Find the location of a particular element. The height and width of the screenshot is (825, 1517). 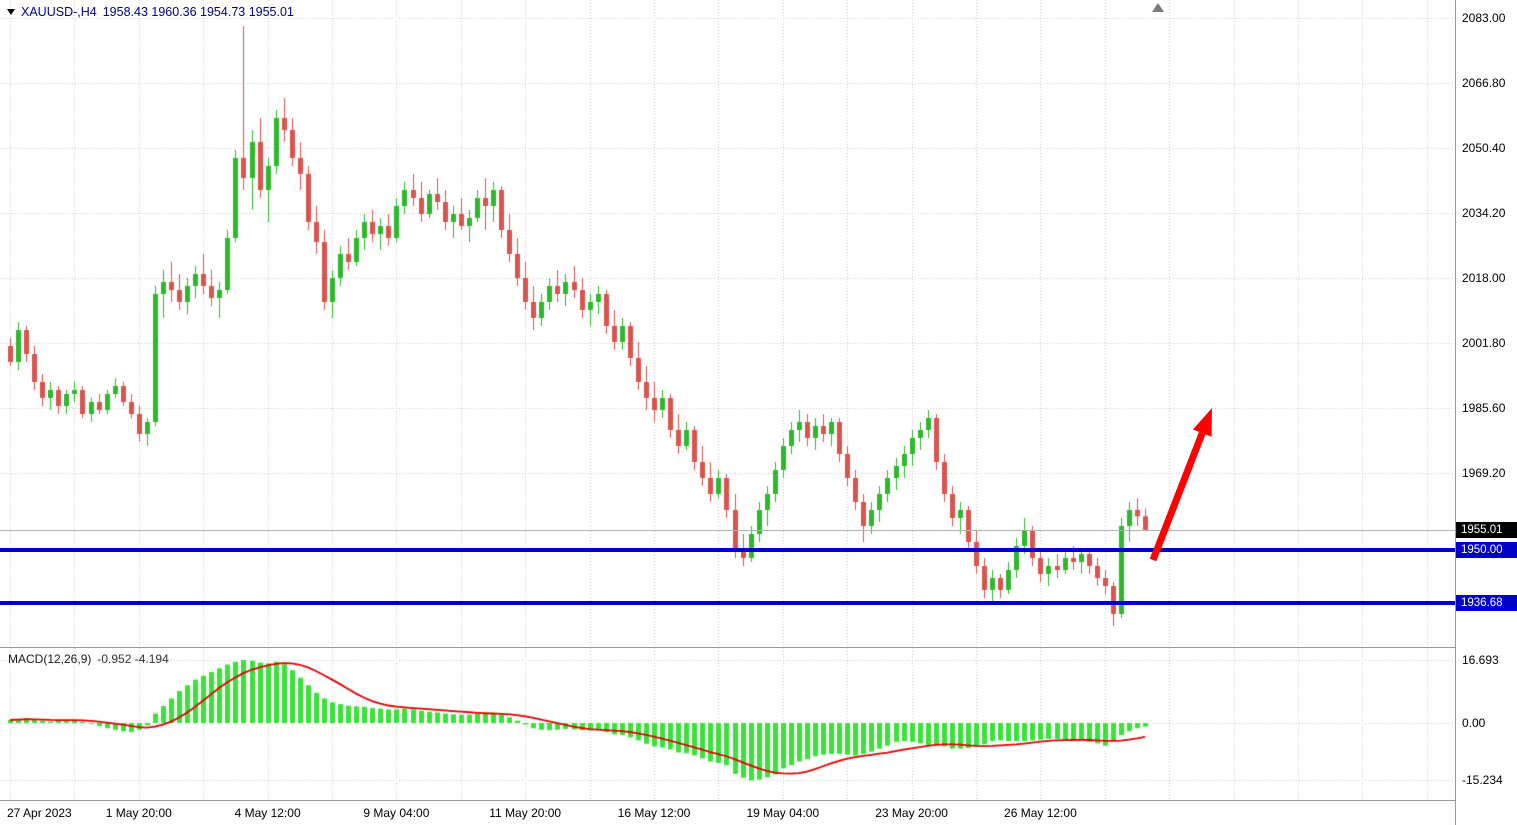

price-axis-tick: 1985.60 is located at coordinates (1484, 407).